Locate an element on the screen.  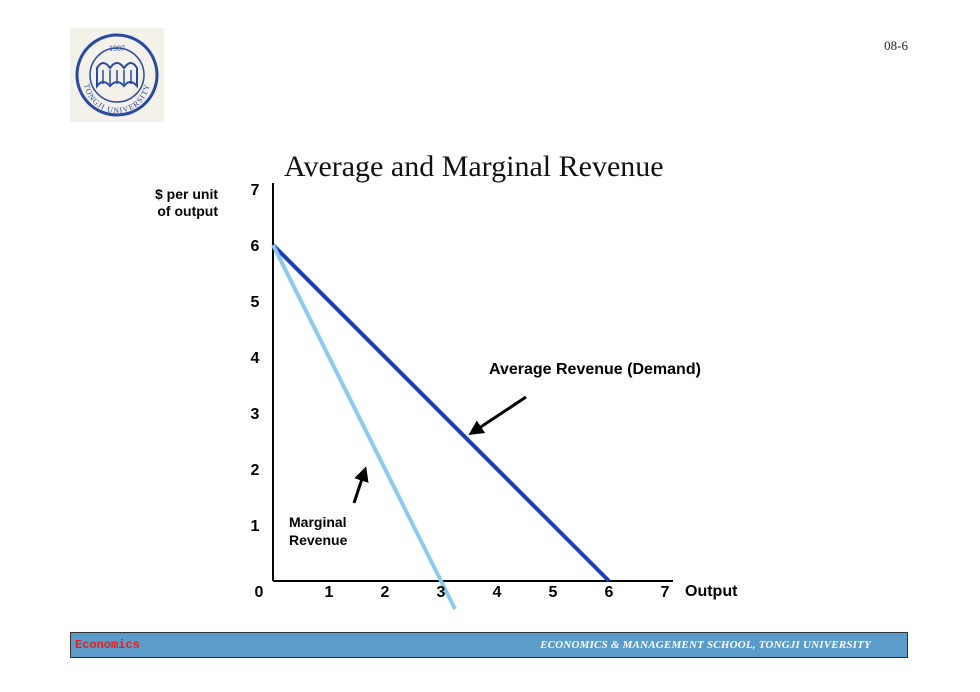
y-tick-label: 4 is located at coordinates (255, 358).